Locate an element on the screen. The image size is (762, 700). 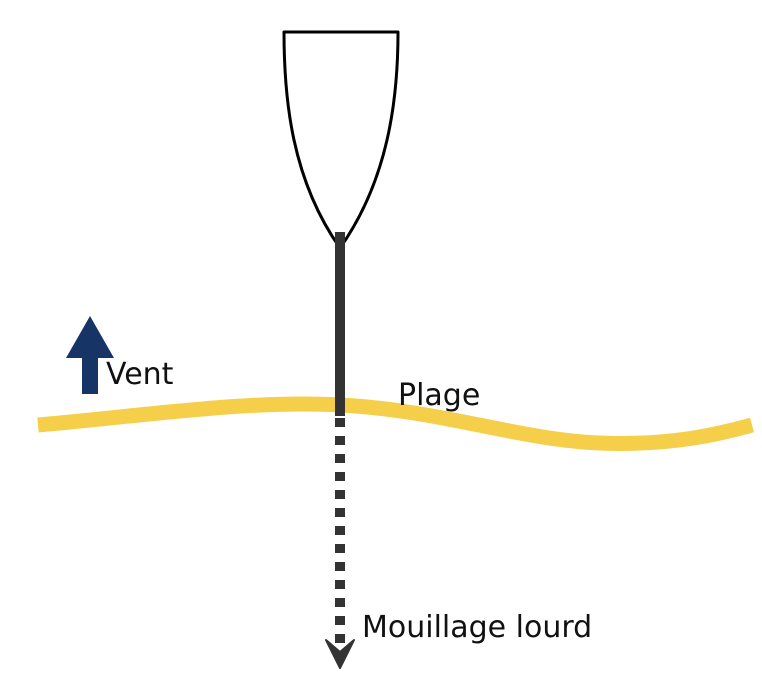
down-arrowhead-icon is located at coordinates (340, 654).